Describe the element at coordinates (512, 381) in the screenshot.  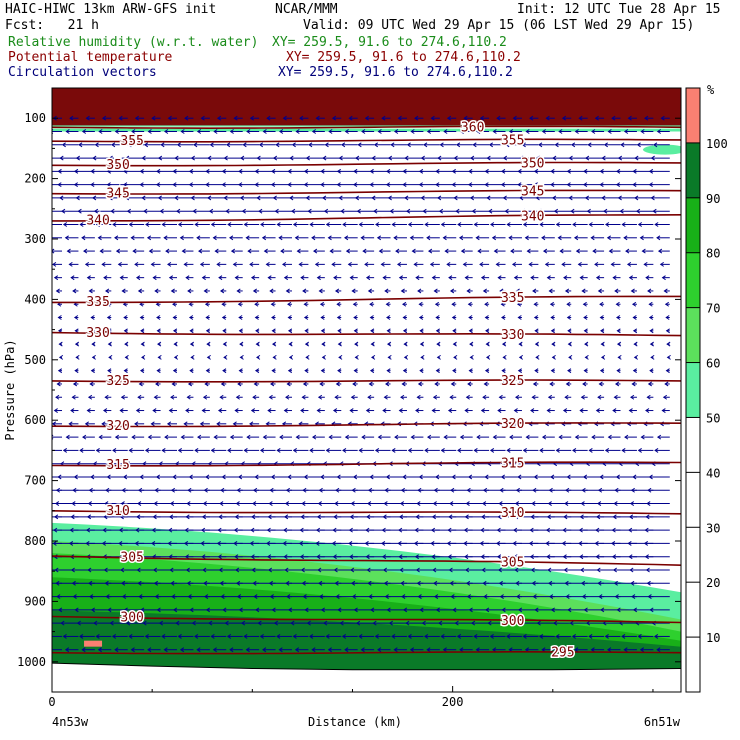
I see `theta-label-325: 325` at that location.